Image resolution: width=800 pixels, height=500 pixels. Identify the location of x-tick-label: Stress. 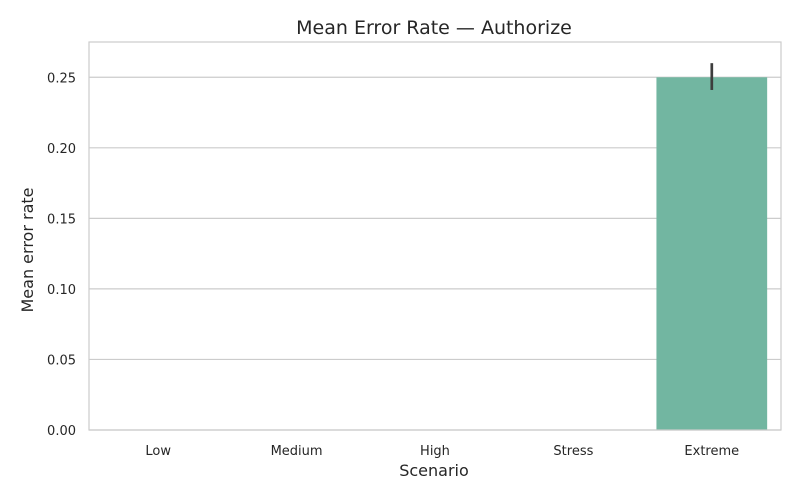
(573, 451).